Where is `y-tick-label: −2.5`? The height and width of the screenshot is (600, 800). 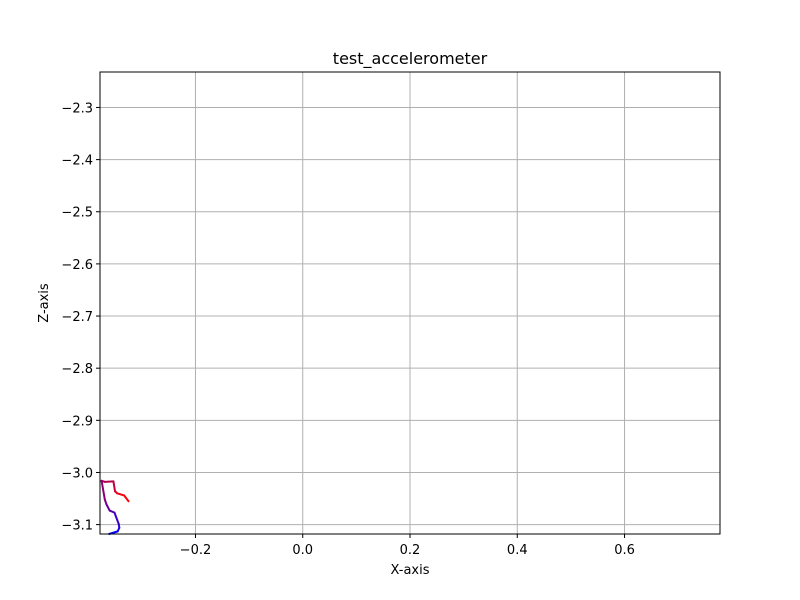 y-tick-label: −2.5 is located at coordinates (77, 213).